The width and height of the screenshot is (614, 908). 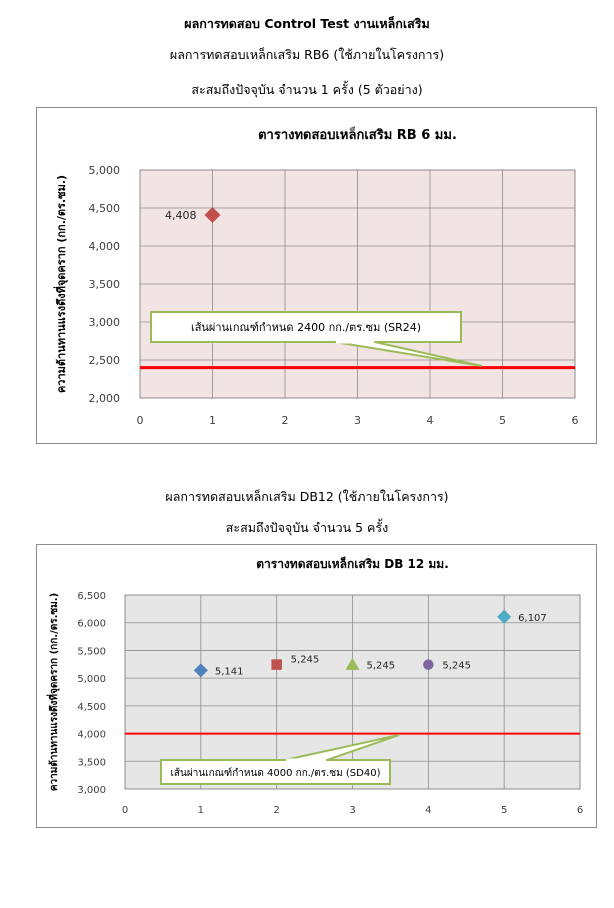 I want to click on data-point-square, so click(x=276, y=664).